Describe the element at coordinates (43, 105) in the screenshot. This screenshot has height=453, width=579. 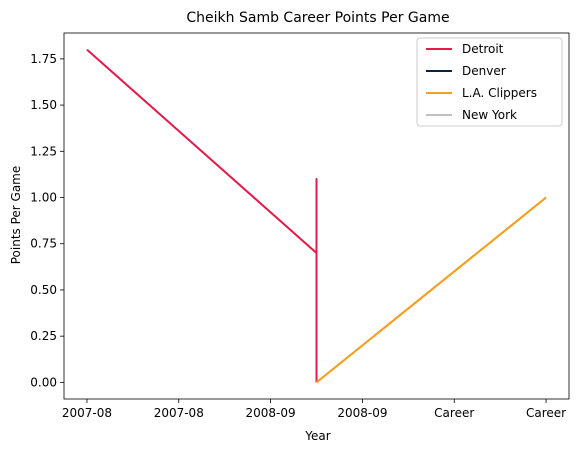
I see `y-tick-label: 1.50` at that location.